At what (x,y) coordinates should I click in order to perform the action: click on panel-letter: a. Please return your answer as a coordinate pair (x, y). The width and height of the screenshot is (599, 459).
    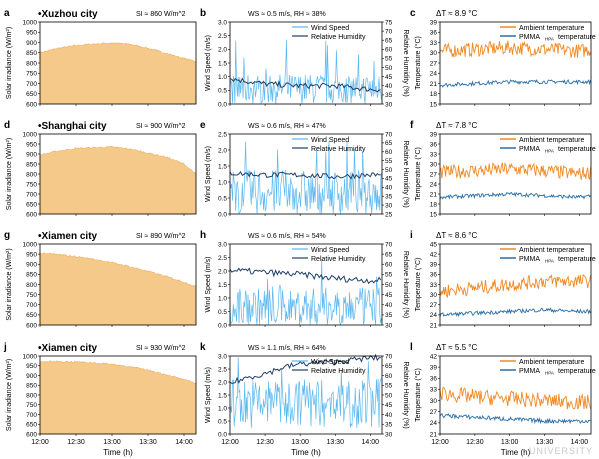
    Looking at the image, I should click on (7, 13).